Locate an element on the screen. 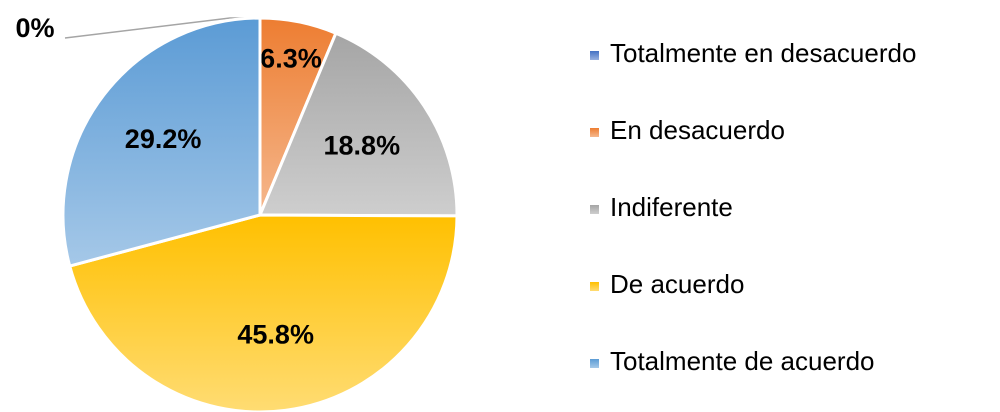  data-label: 29.2% is located at coordinates (163, 139).